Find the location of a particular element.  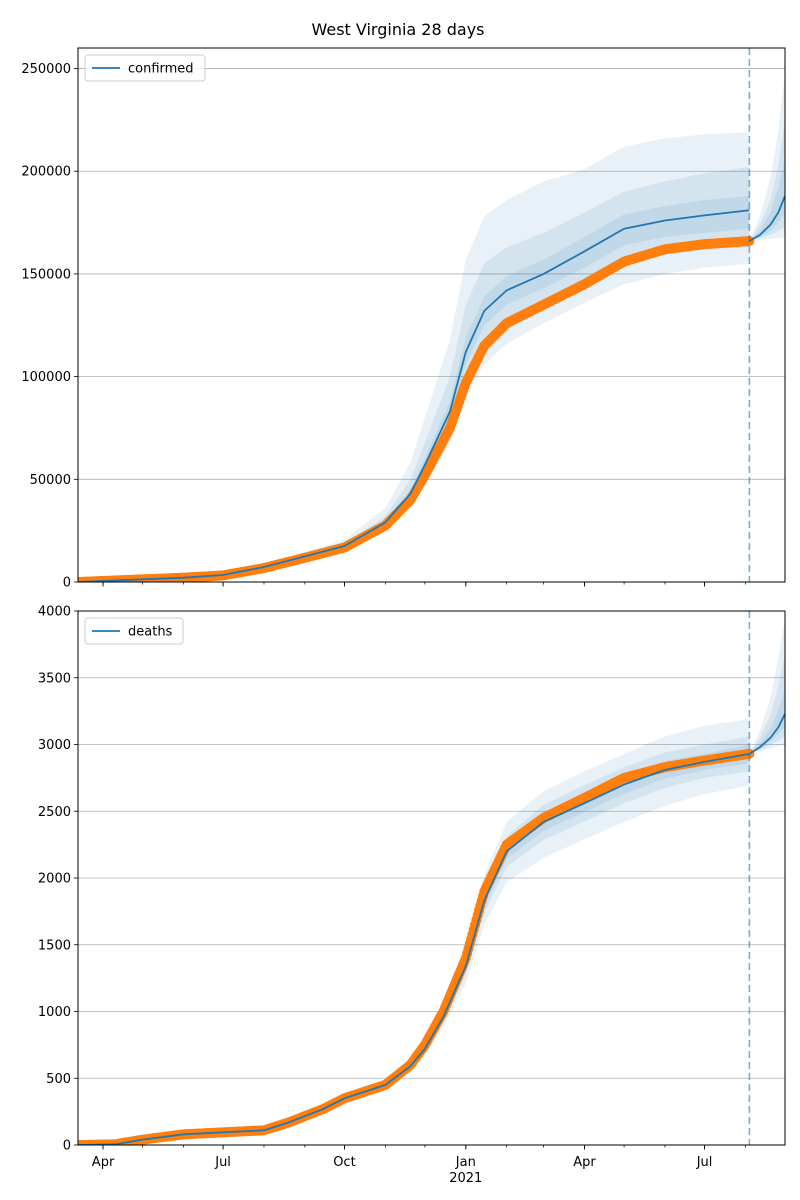

x-tick-label: Oct is located at coordinates (344, 1162).